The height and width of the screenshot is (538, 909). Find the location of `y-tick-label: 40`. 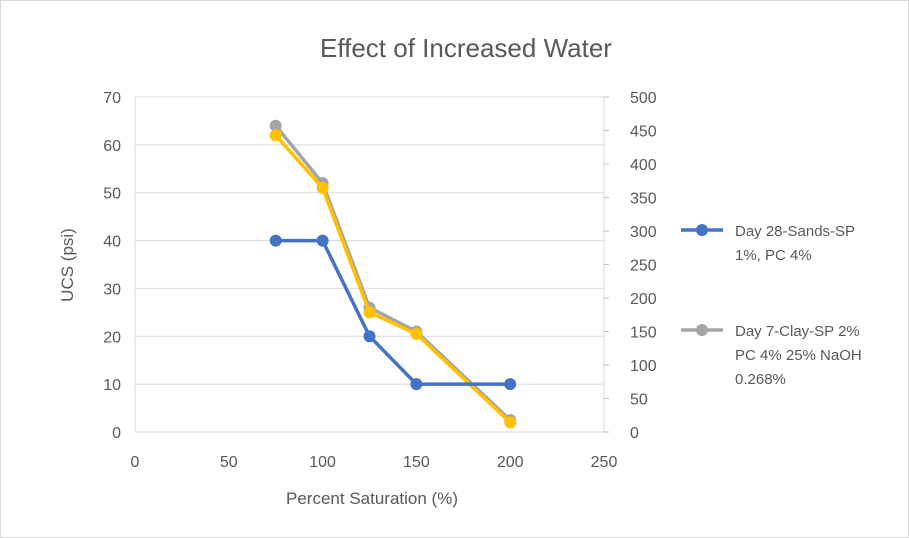

y-tick-label: 40 is located at coordinates (112, 242).